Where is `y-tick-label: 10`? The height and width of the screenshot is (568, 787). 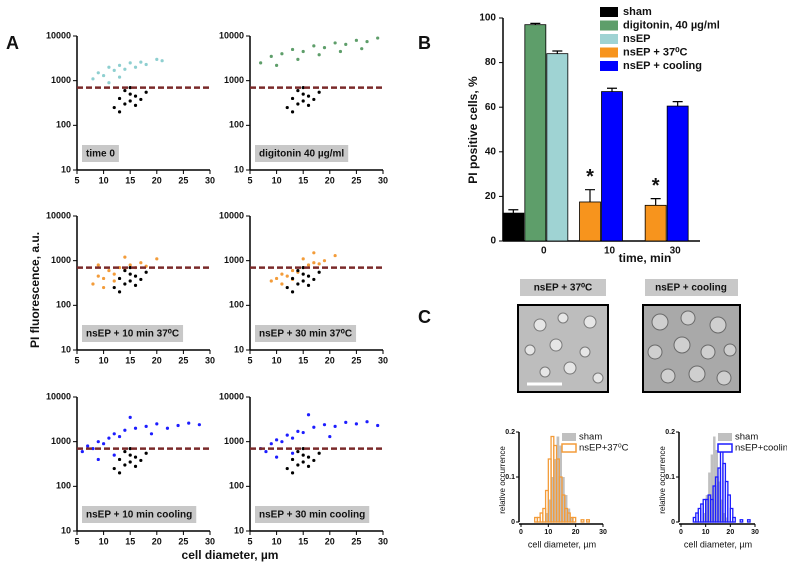 y-tick-label: 10 is located at coordinates (66, 169).